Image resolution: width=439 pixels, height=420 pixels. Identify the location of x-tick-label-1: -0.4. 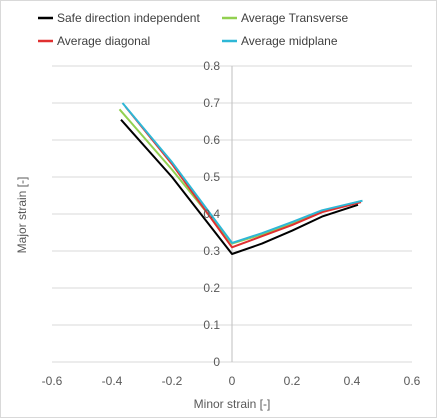
(112, 381).